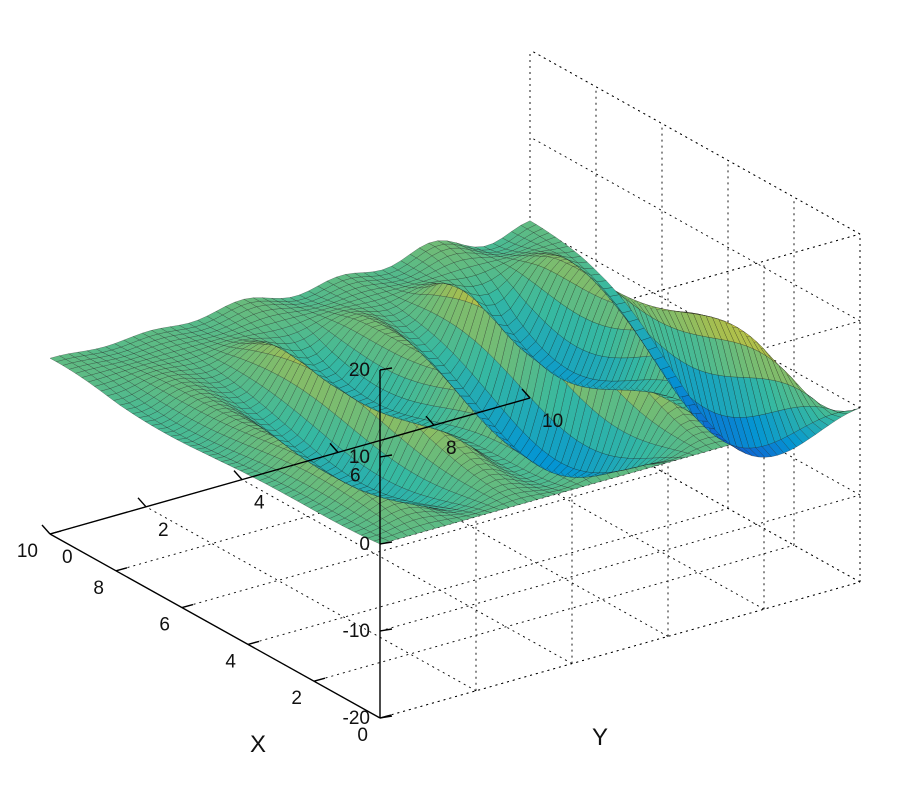  What do you see at coordinates (230, 661) in the screenshot?
I see `x-tick-label: 4` at bounding box center [230, 661].